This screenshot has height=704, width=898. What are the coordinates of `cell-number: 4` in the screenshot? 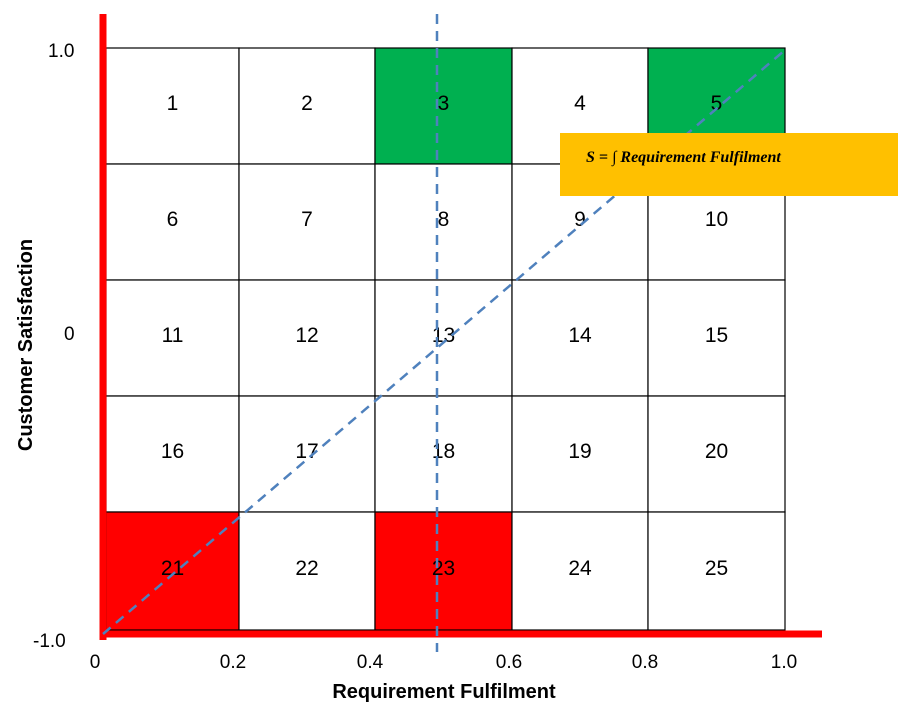 It's located at (580, 103).